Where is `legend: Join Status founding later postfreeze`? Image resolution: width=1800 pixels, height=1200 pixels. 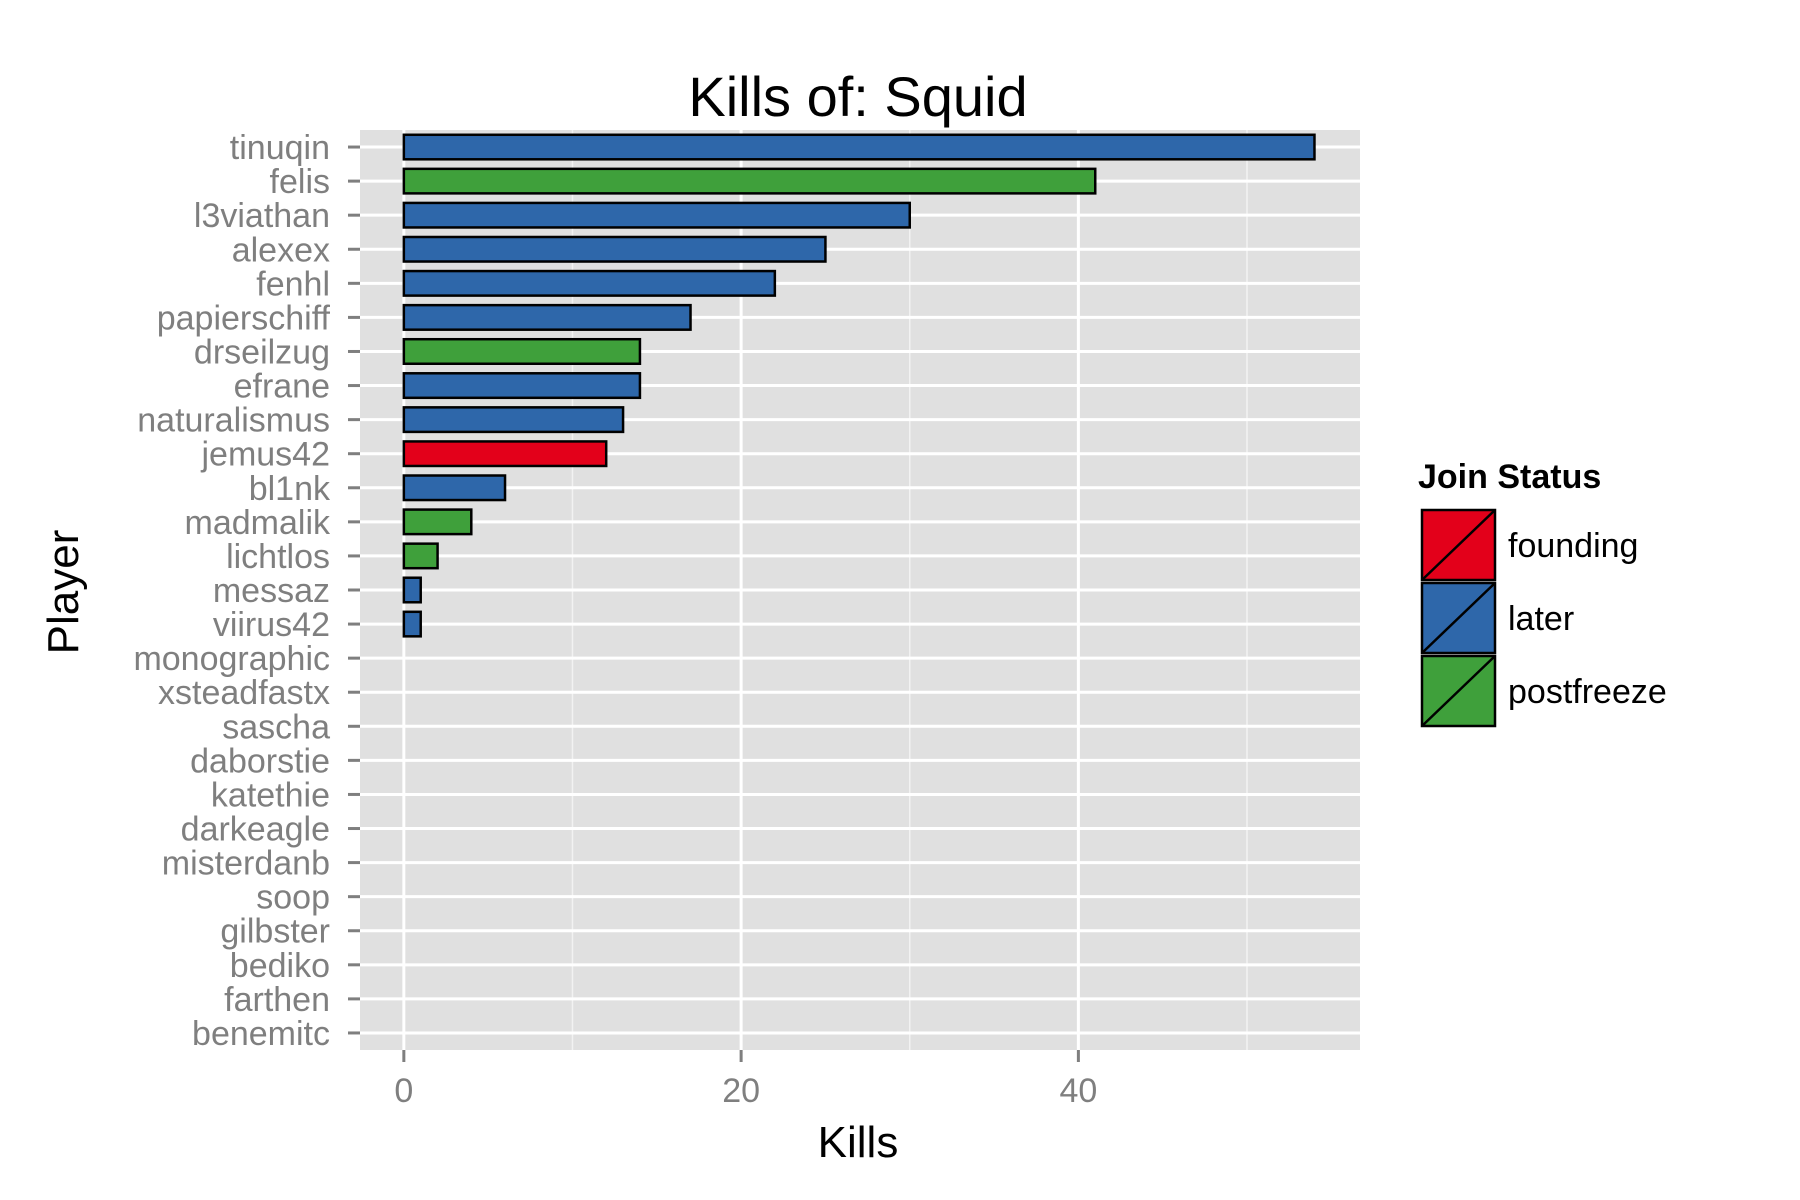
legend: Join Status founding later postfreeze is located at coordinates (1542, 593).